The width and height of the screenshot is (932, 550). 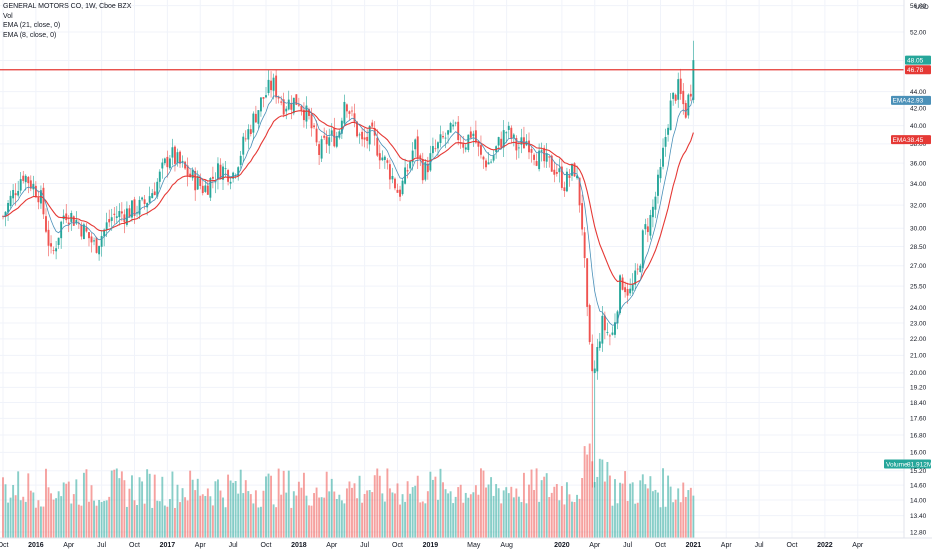 What do you see at coordinates (332, 545) in the screenshot?
I see `time-tick-label: Apr` at bounding box center [332, 545].